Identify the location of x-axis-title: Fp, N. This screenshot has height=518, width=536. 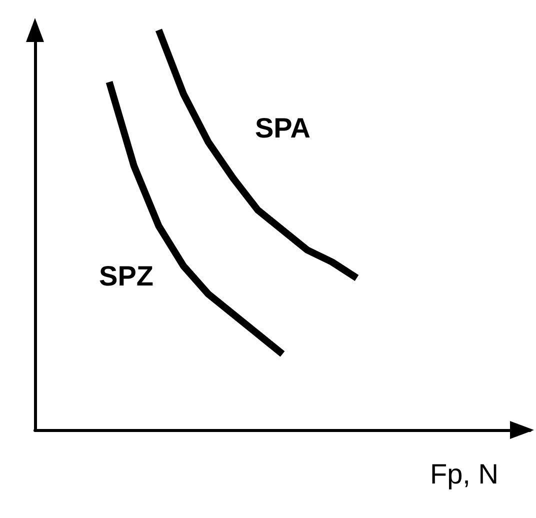
(464, 474).